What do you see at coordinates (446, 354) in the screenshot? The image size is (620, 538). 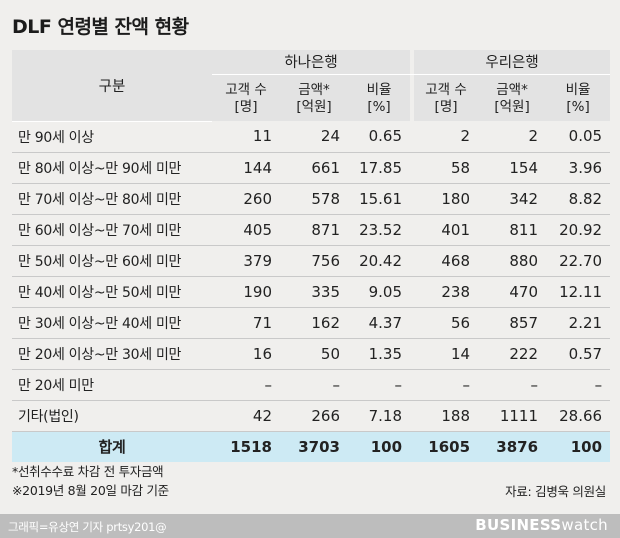 I see `woori-cell: 14` at bounding box center [446, 354].